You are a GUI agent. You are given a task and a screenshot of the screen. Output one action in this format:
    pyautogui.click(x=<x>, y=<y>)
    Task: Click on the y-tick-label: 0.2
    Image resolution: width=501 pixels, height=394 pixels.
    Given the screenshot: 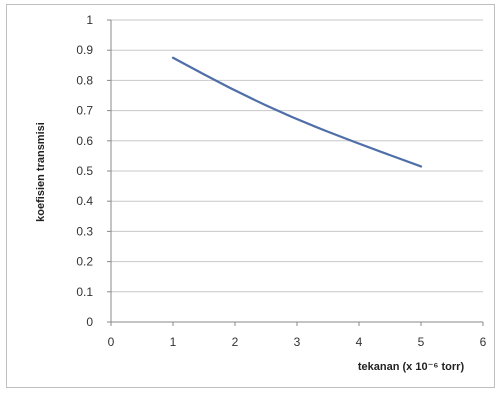 What is the action you would take?
    pyautogui.click(x=84, y=262)
    